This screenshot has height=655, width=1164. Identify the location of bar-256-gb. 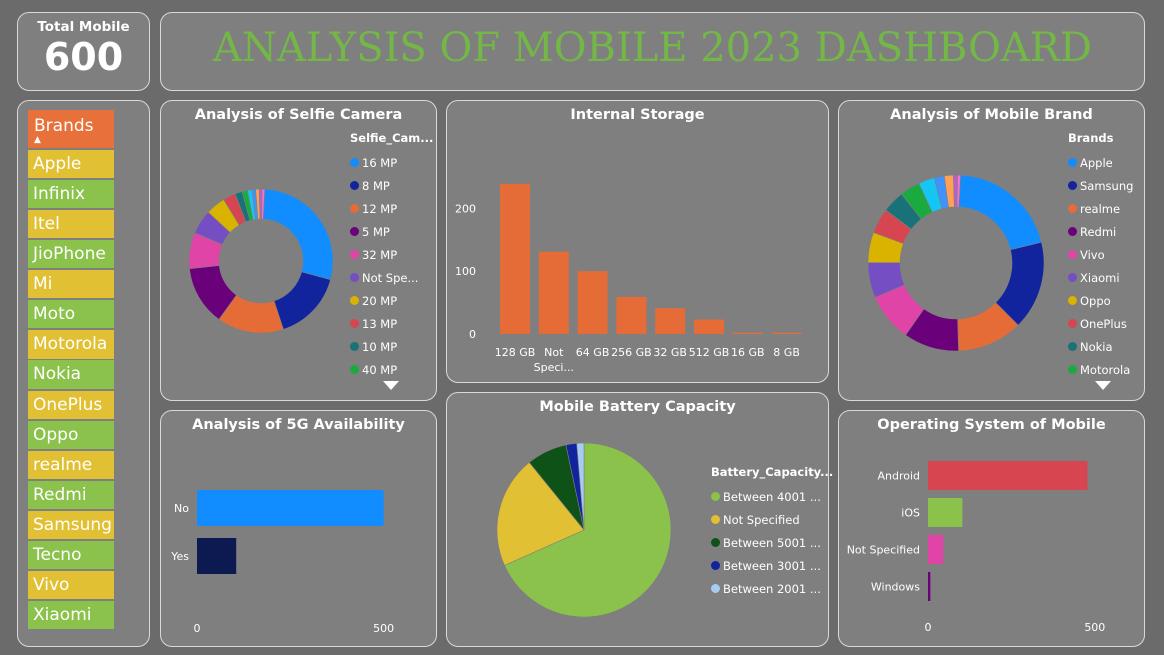
(631, 315).